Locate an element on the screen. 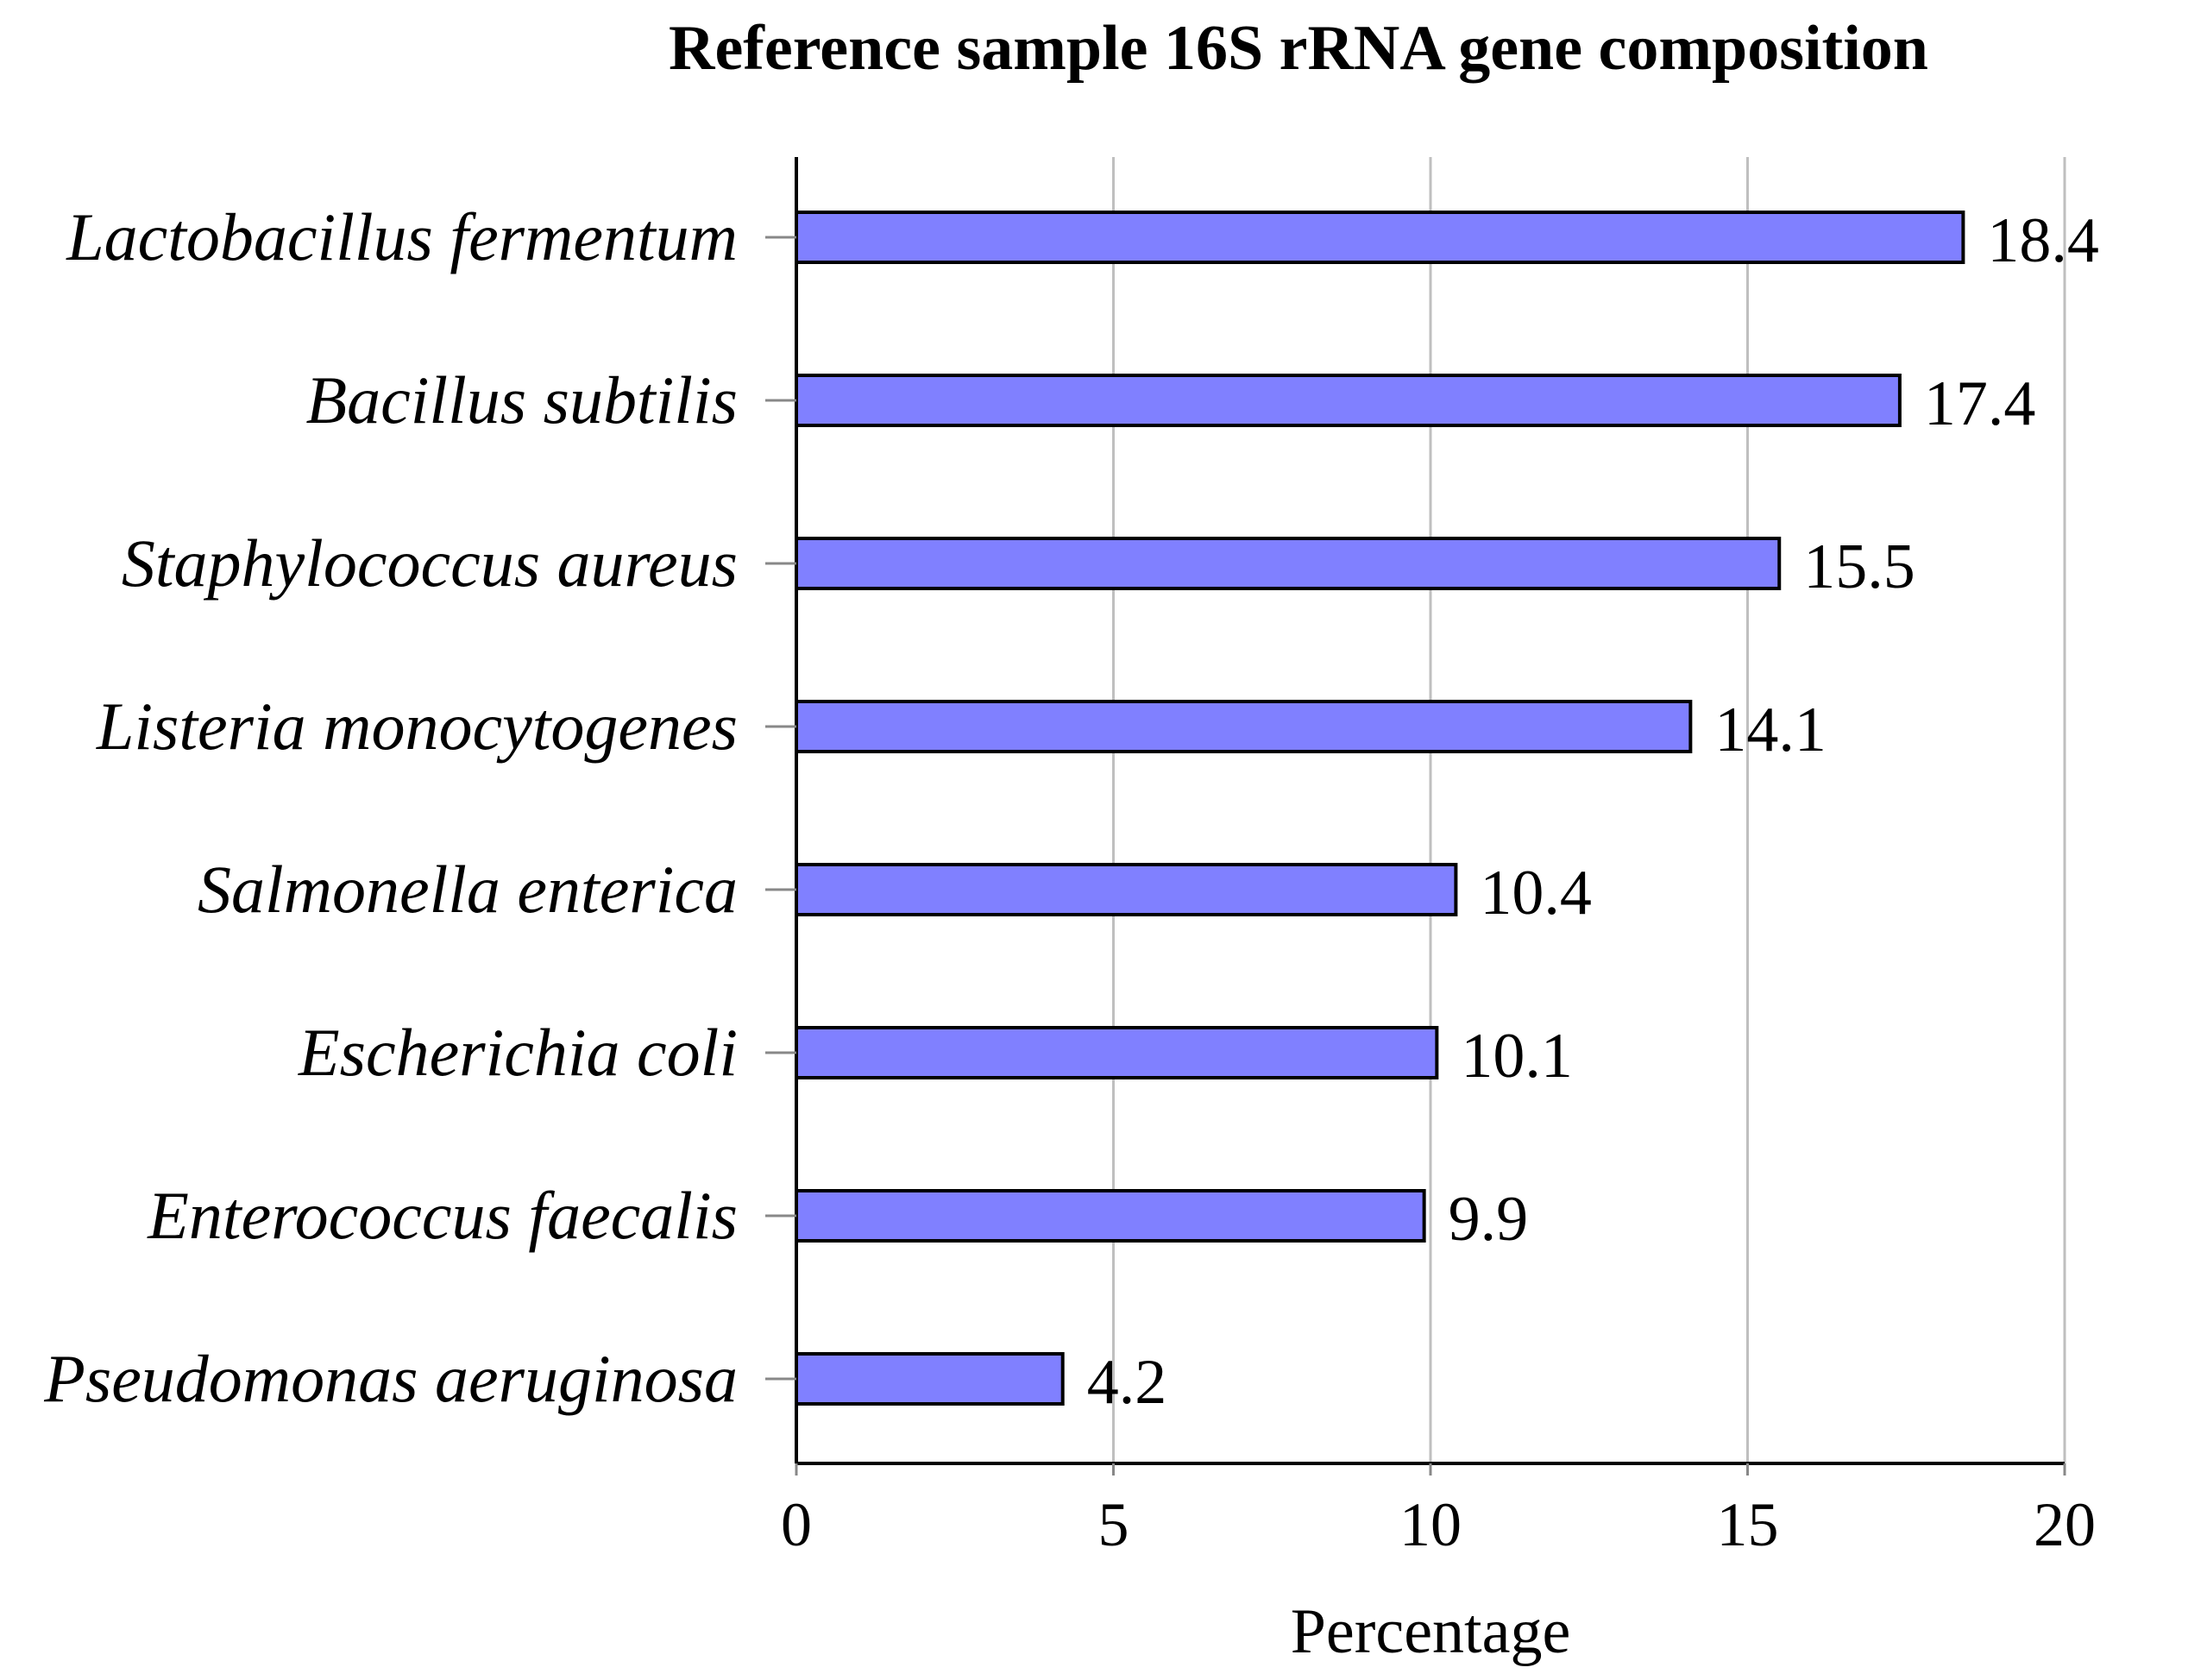  x-tick-label-4: 20 is located at coordinates (2065, 1525).